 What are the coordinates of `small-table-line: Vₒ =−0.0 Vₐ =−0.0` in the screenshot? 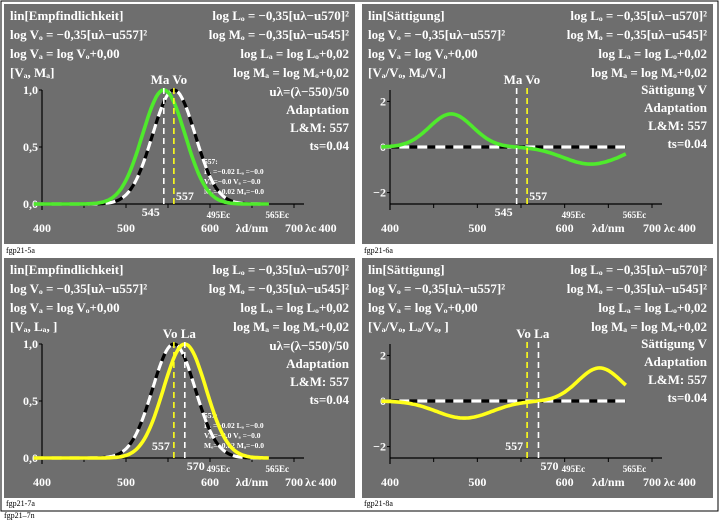 It's located at (232, 181).